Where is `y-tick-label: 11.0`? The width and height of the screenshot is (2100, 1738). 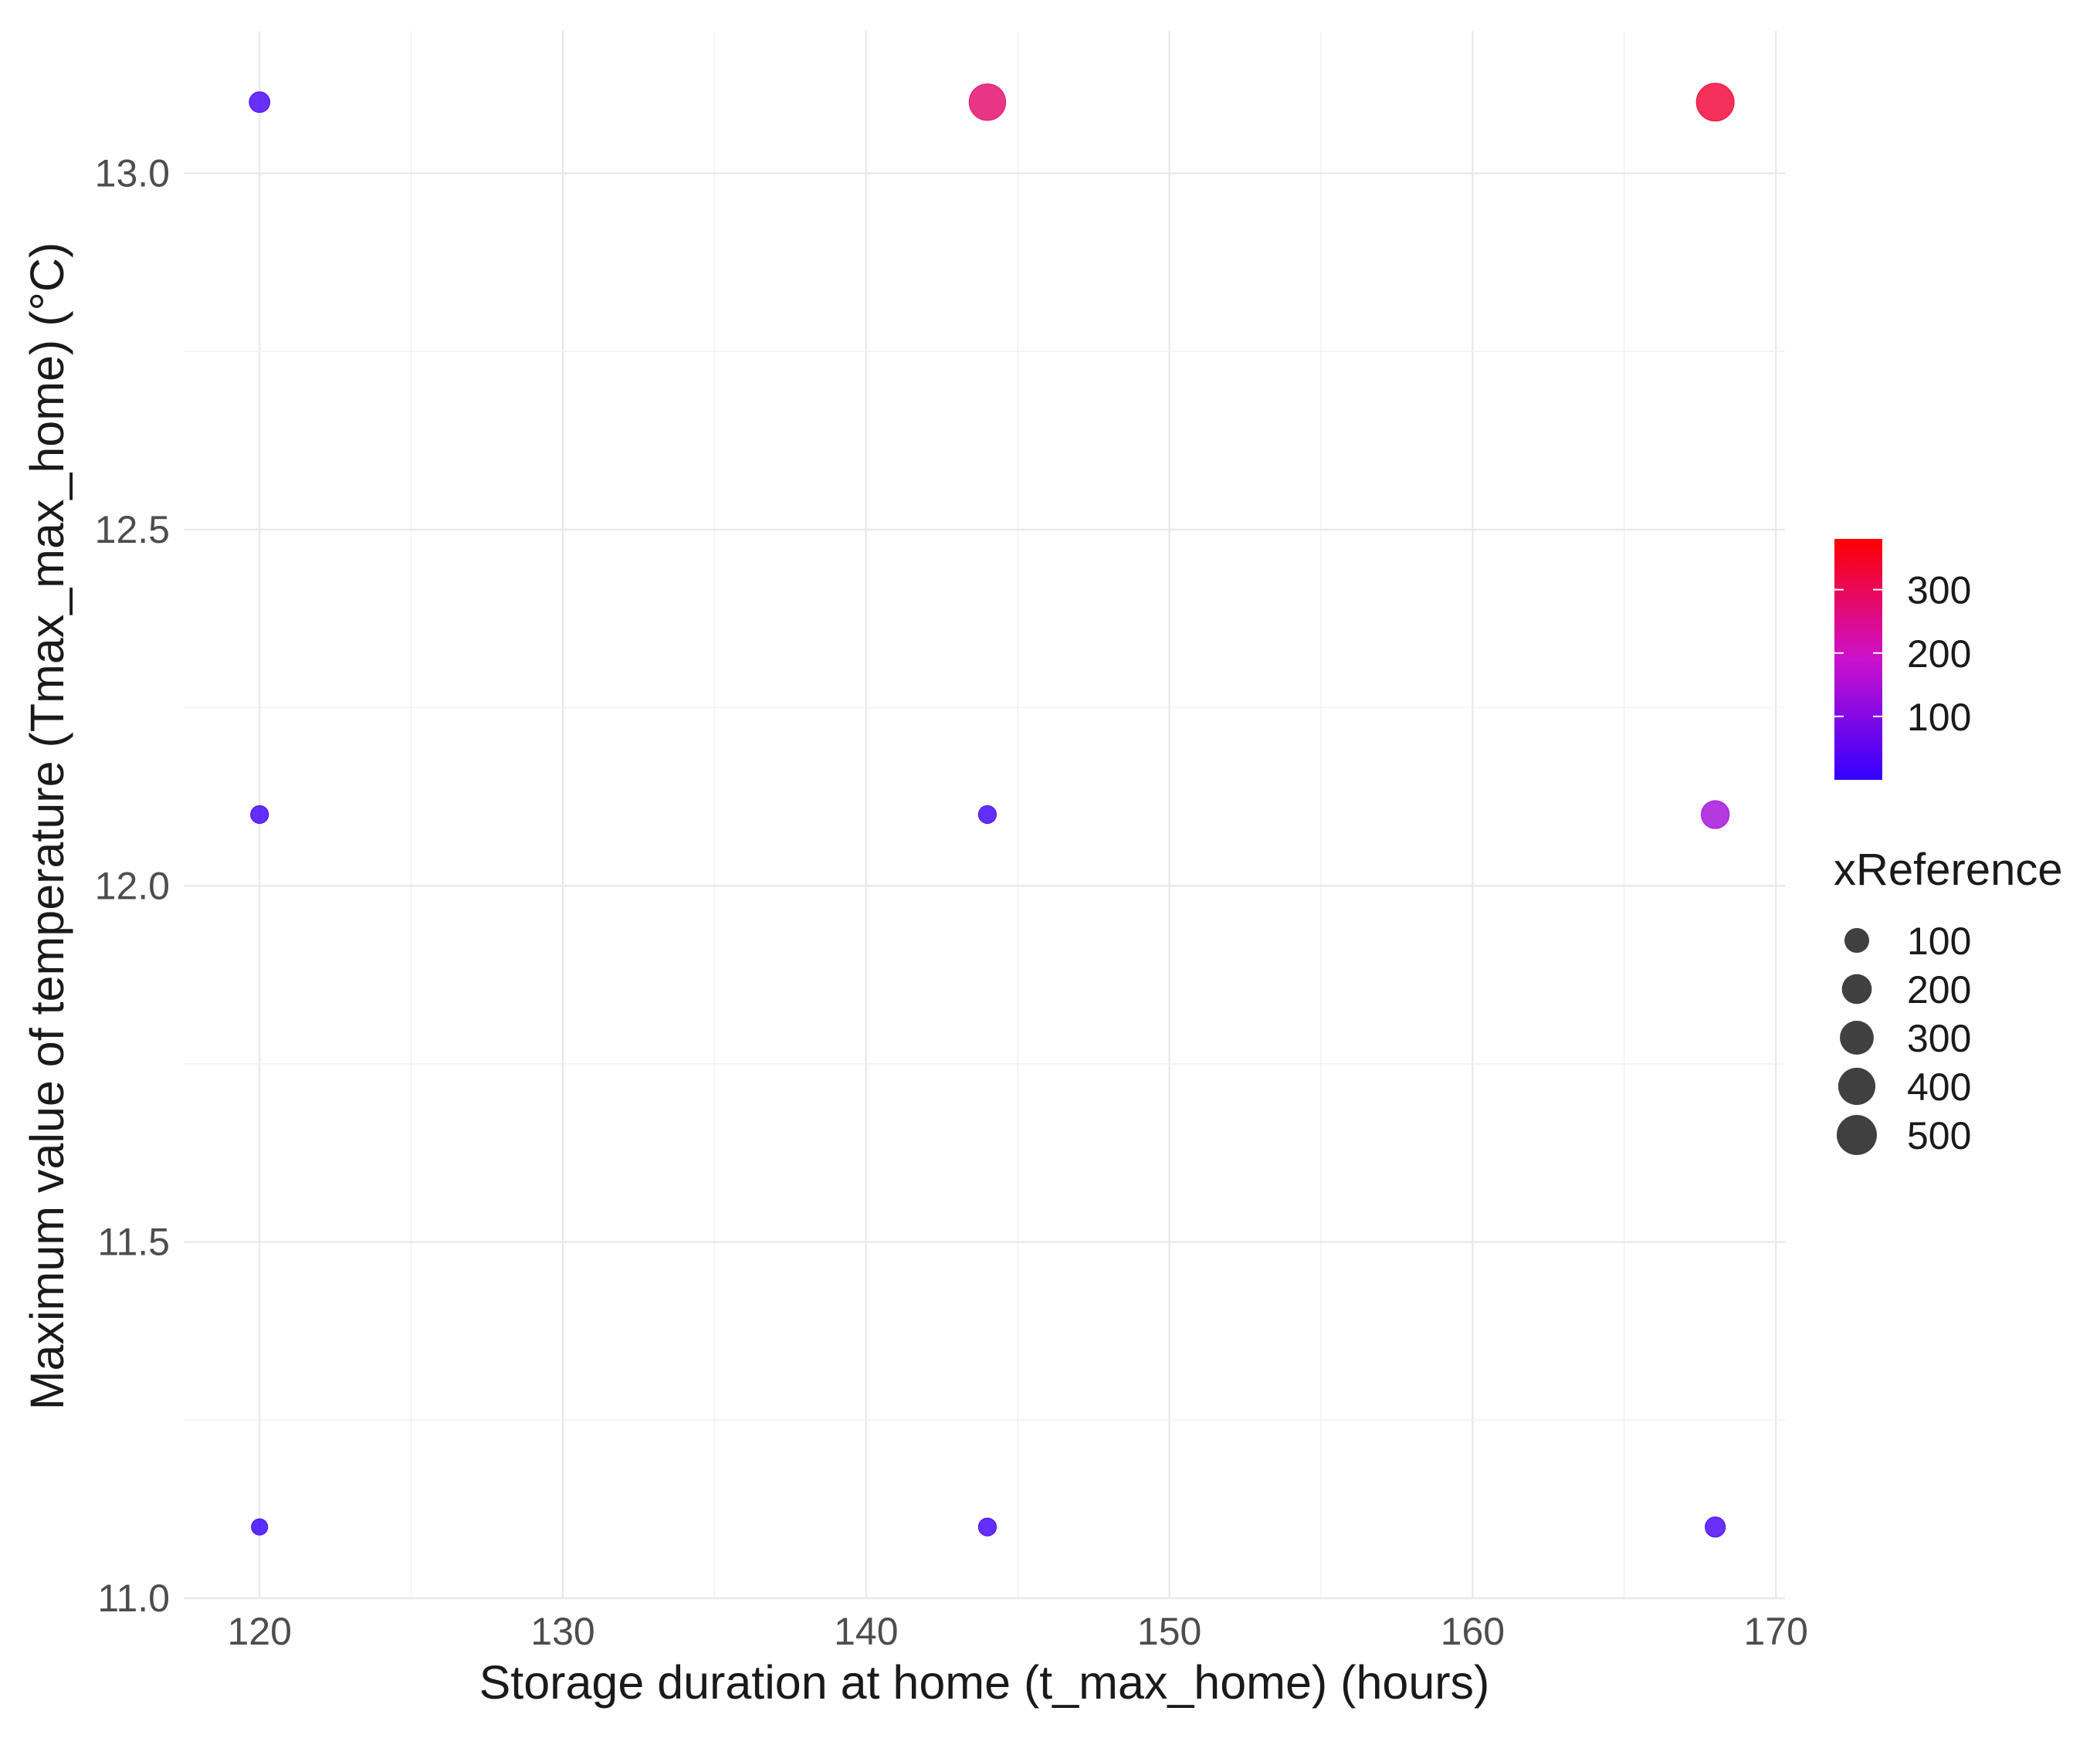
y-tick-label: 11.0 is located at coordinates (133, 1598).